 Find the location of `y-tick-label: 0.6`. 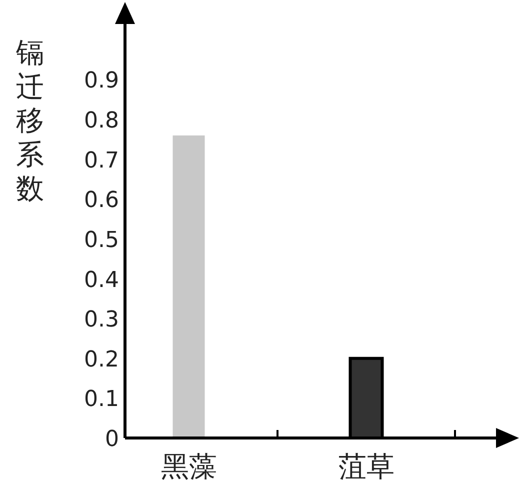

y-tick-label: 0.6 is located at coordinates (101, 201).